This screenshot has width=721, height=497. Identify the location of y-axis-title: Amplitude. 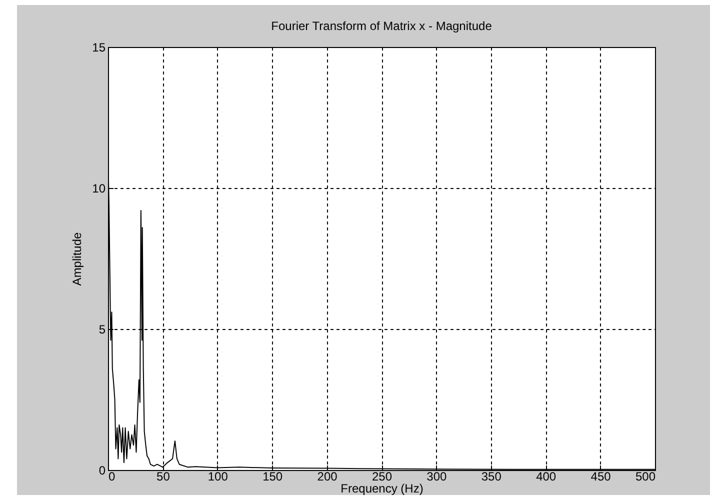
(77, 259).